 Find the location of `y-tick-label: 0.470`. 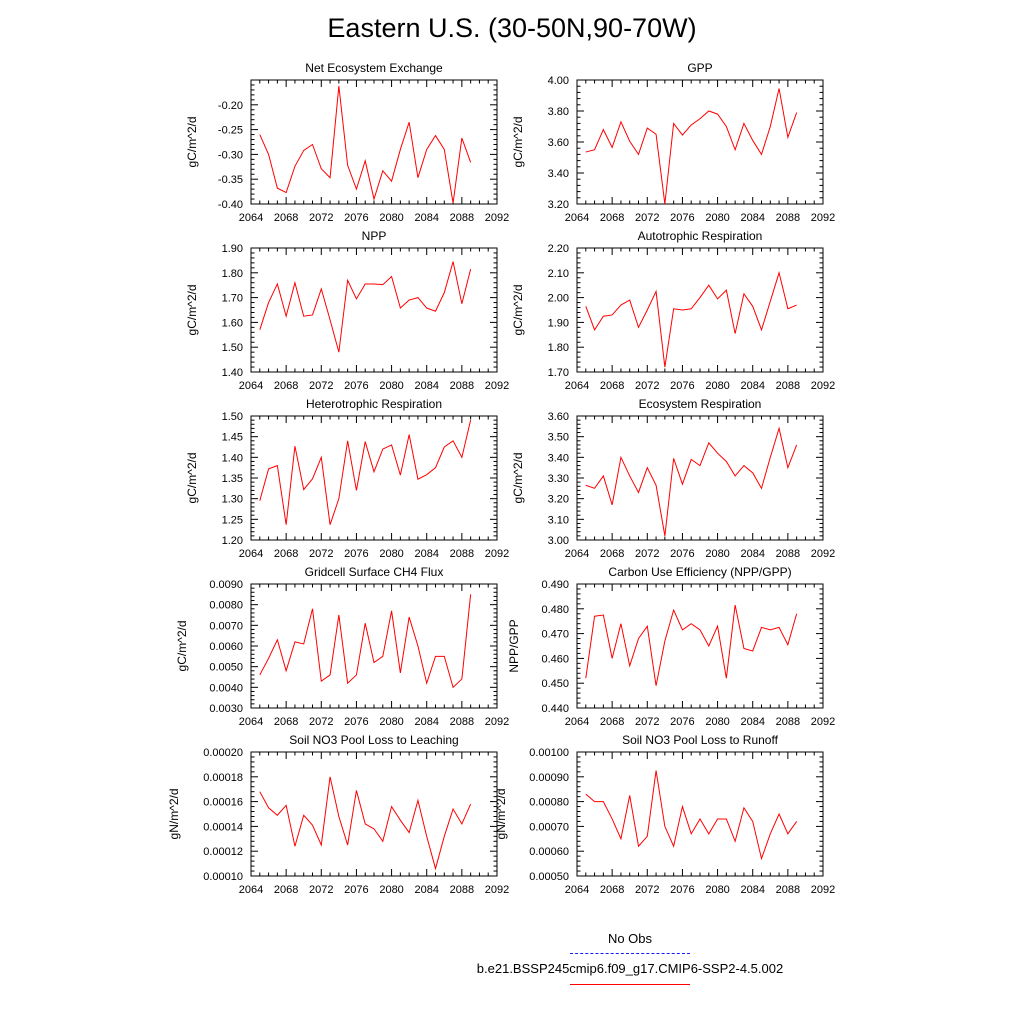

y-tick-label: 0.470 is located at coordinates (555, 635).